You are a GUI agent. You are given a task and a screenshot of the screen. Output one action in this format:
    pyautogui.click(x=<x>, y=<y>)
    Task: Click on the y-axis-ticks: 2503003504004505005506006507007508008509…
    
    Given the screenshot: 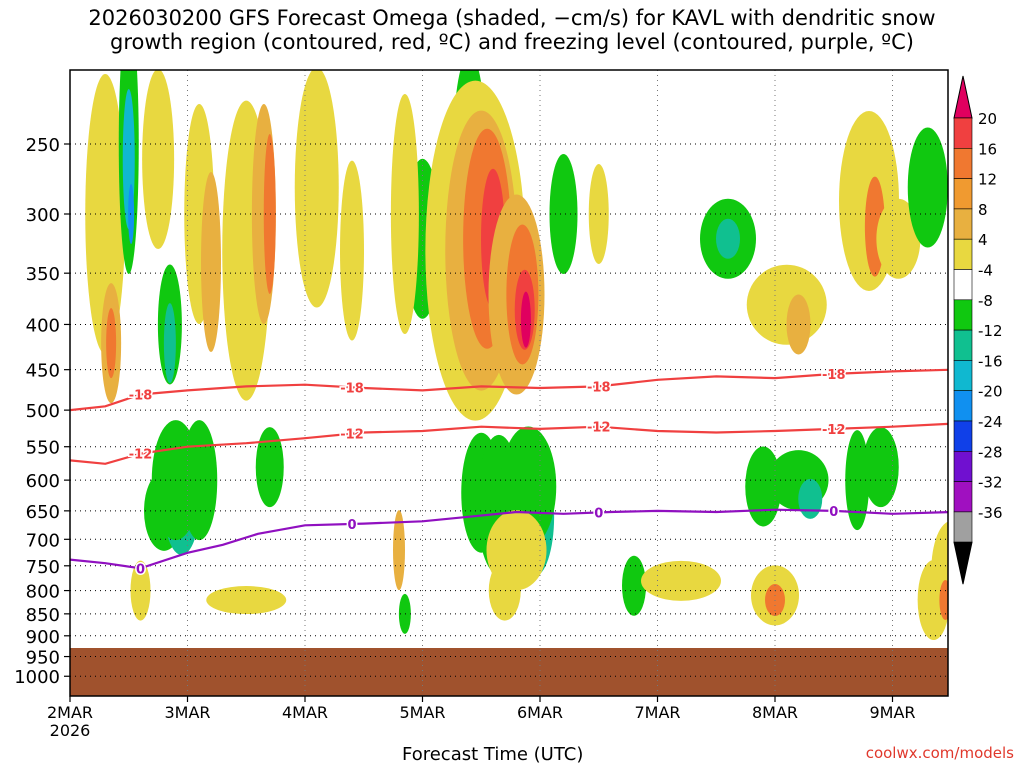 What is the action you would take?
    pyautogui.click(x=42, y=411)
    